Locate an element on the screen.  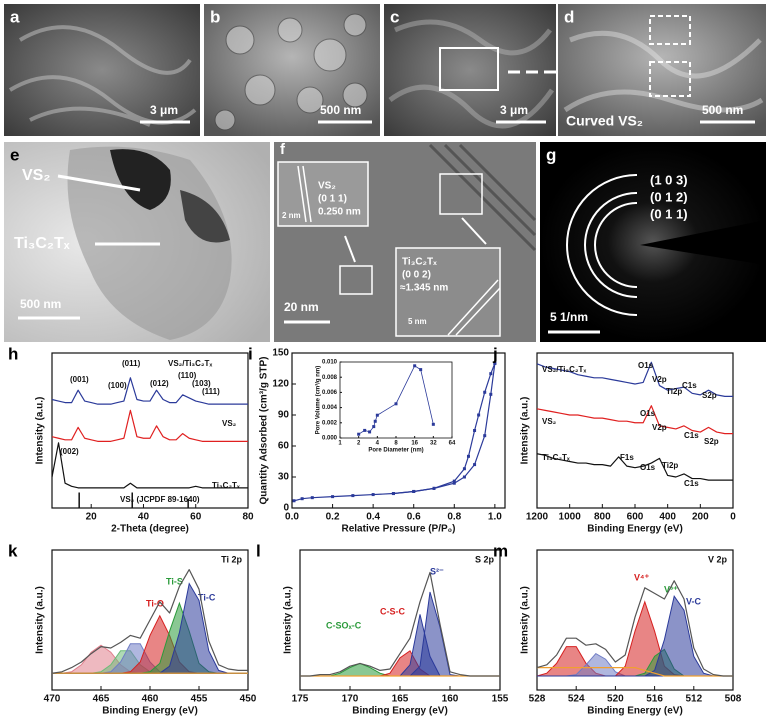
y-axis-label: Quantity Adsorbed (cm³/g STP) is located at coordinates (264, 431).